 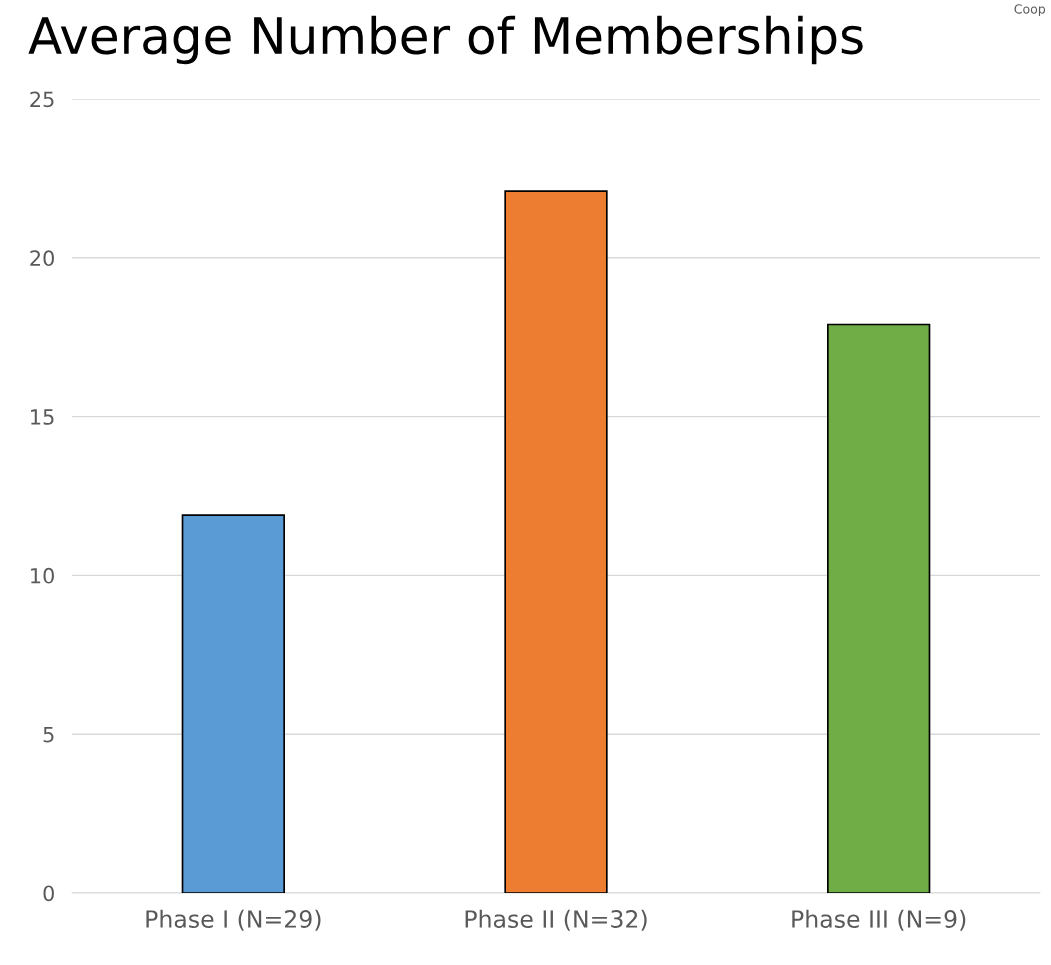 What do you see at coordinates (42, 99) in the screenshot?
I see `y-tick-label: 25` at bounding box center [42, 99].